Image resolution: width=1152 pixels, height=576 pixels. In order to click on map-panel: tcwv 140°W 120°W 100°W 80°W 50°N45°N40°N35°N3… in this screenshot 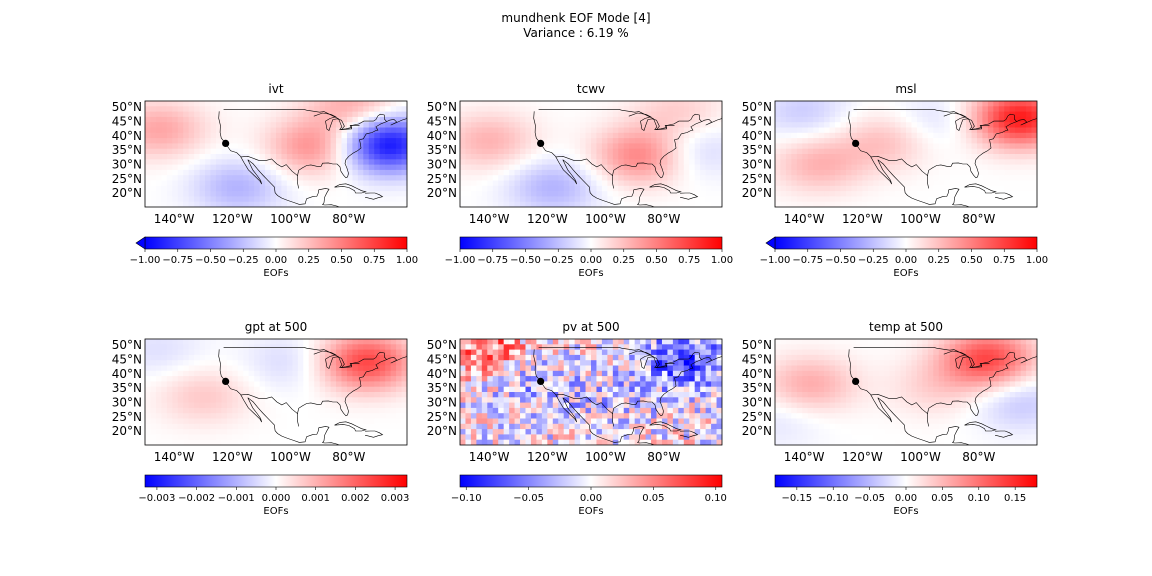, I will do `click(580, 180)`.